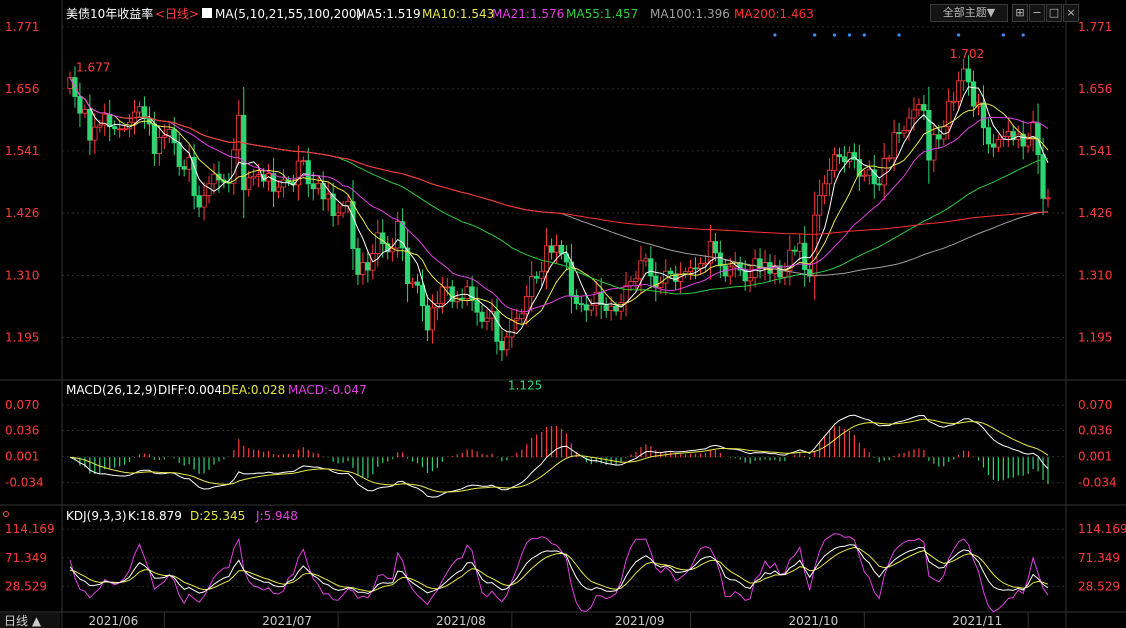  I want to click on close-icon: ×, so click(1071, 13).